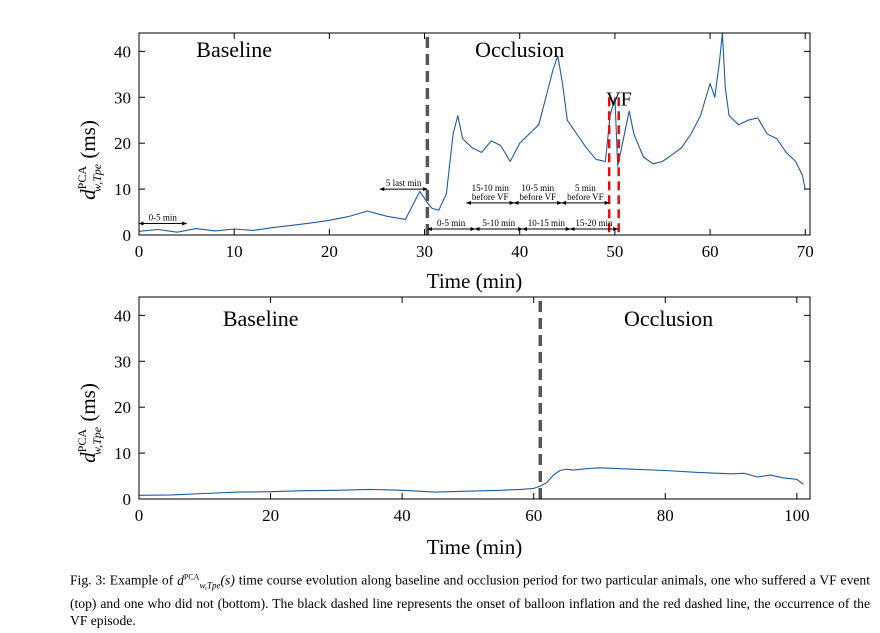 This screenshot has height=633, width=880. Describe the element at coordinates (234, 251) in the screenshot. I see `x-tick-label: 10` at that location.